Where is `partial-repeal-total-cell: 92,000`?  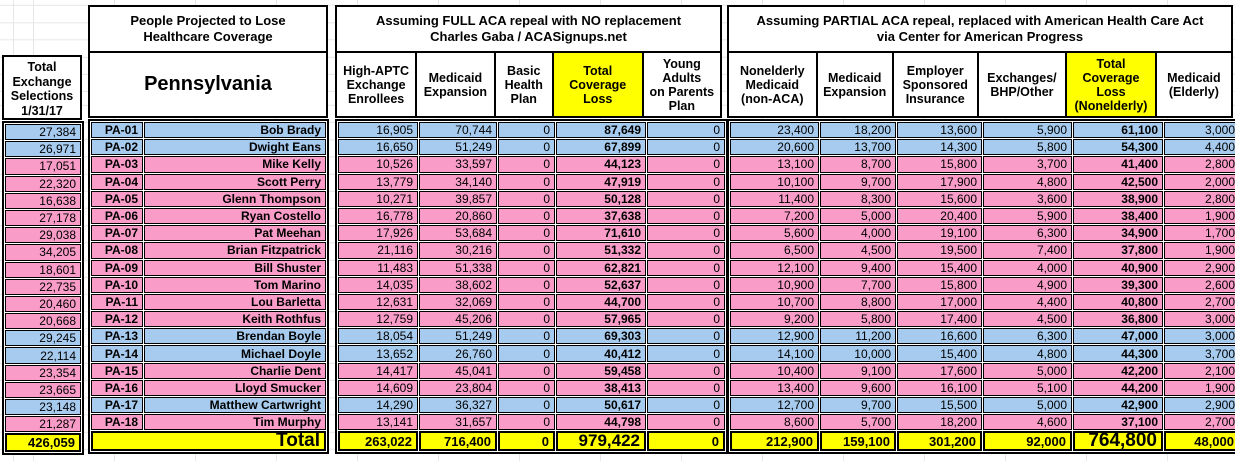 partial-repeal-total-cell: 92,000 is located at coordinates (1027, 441).